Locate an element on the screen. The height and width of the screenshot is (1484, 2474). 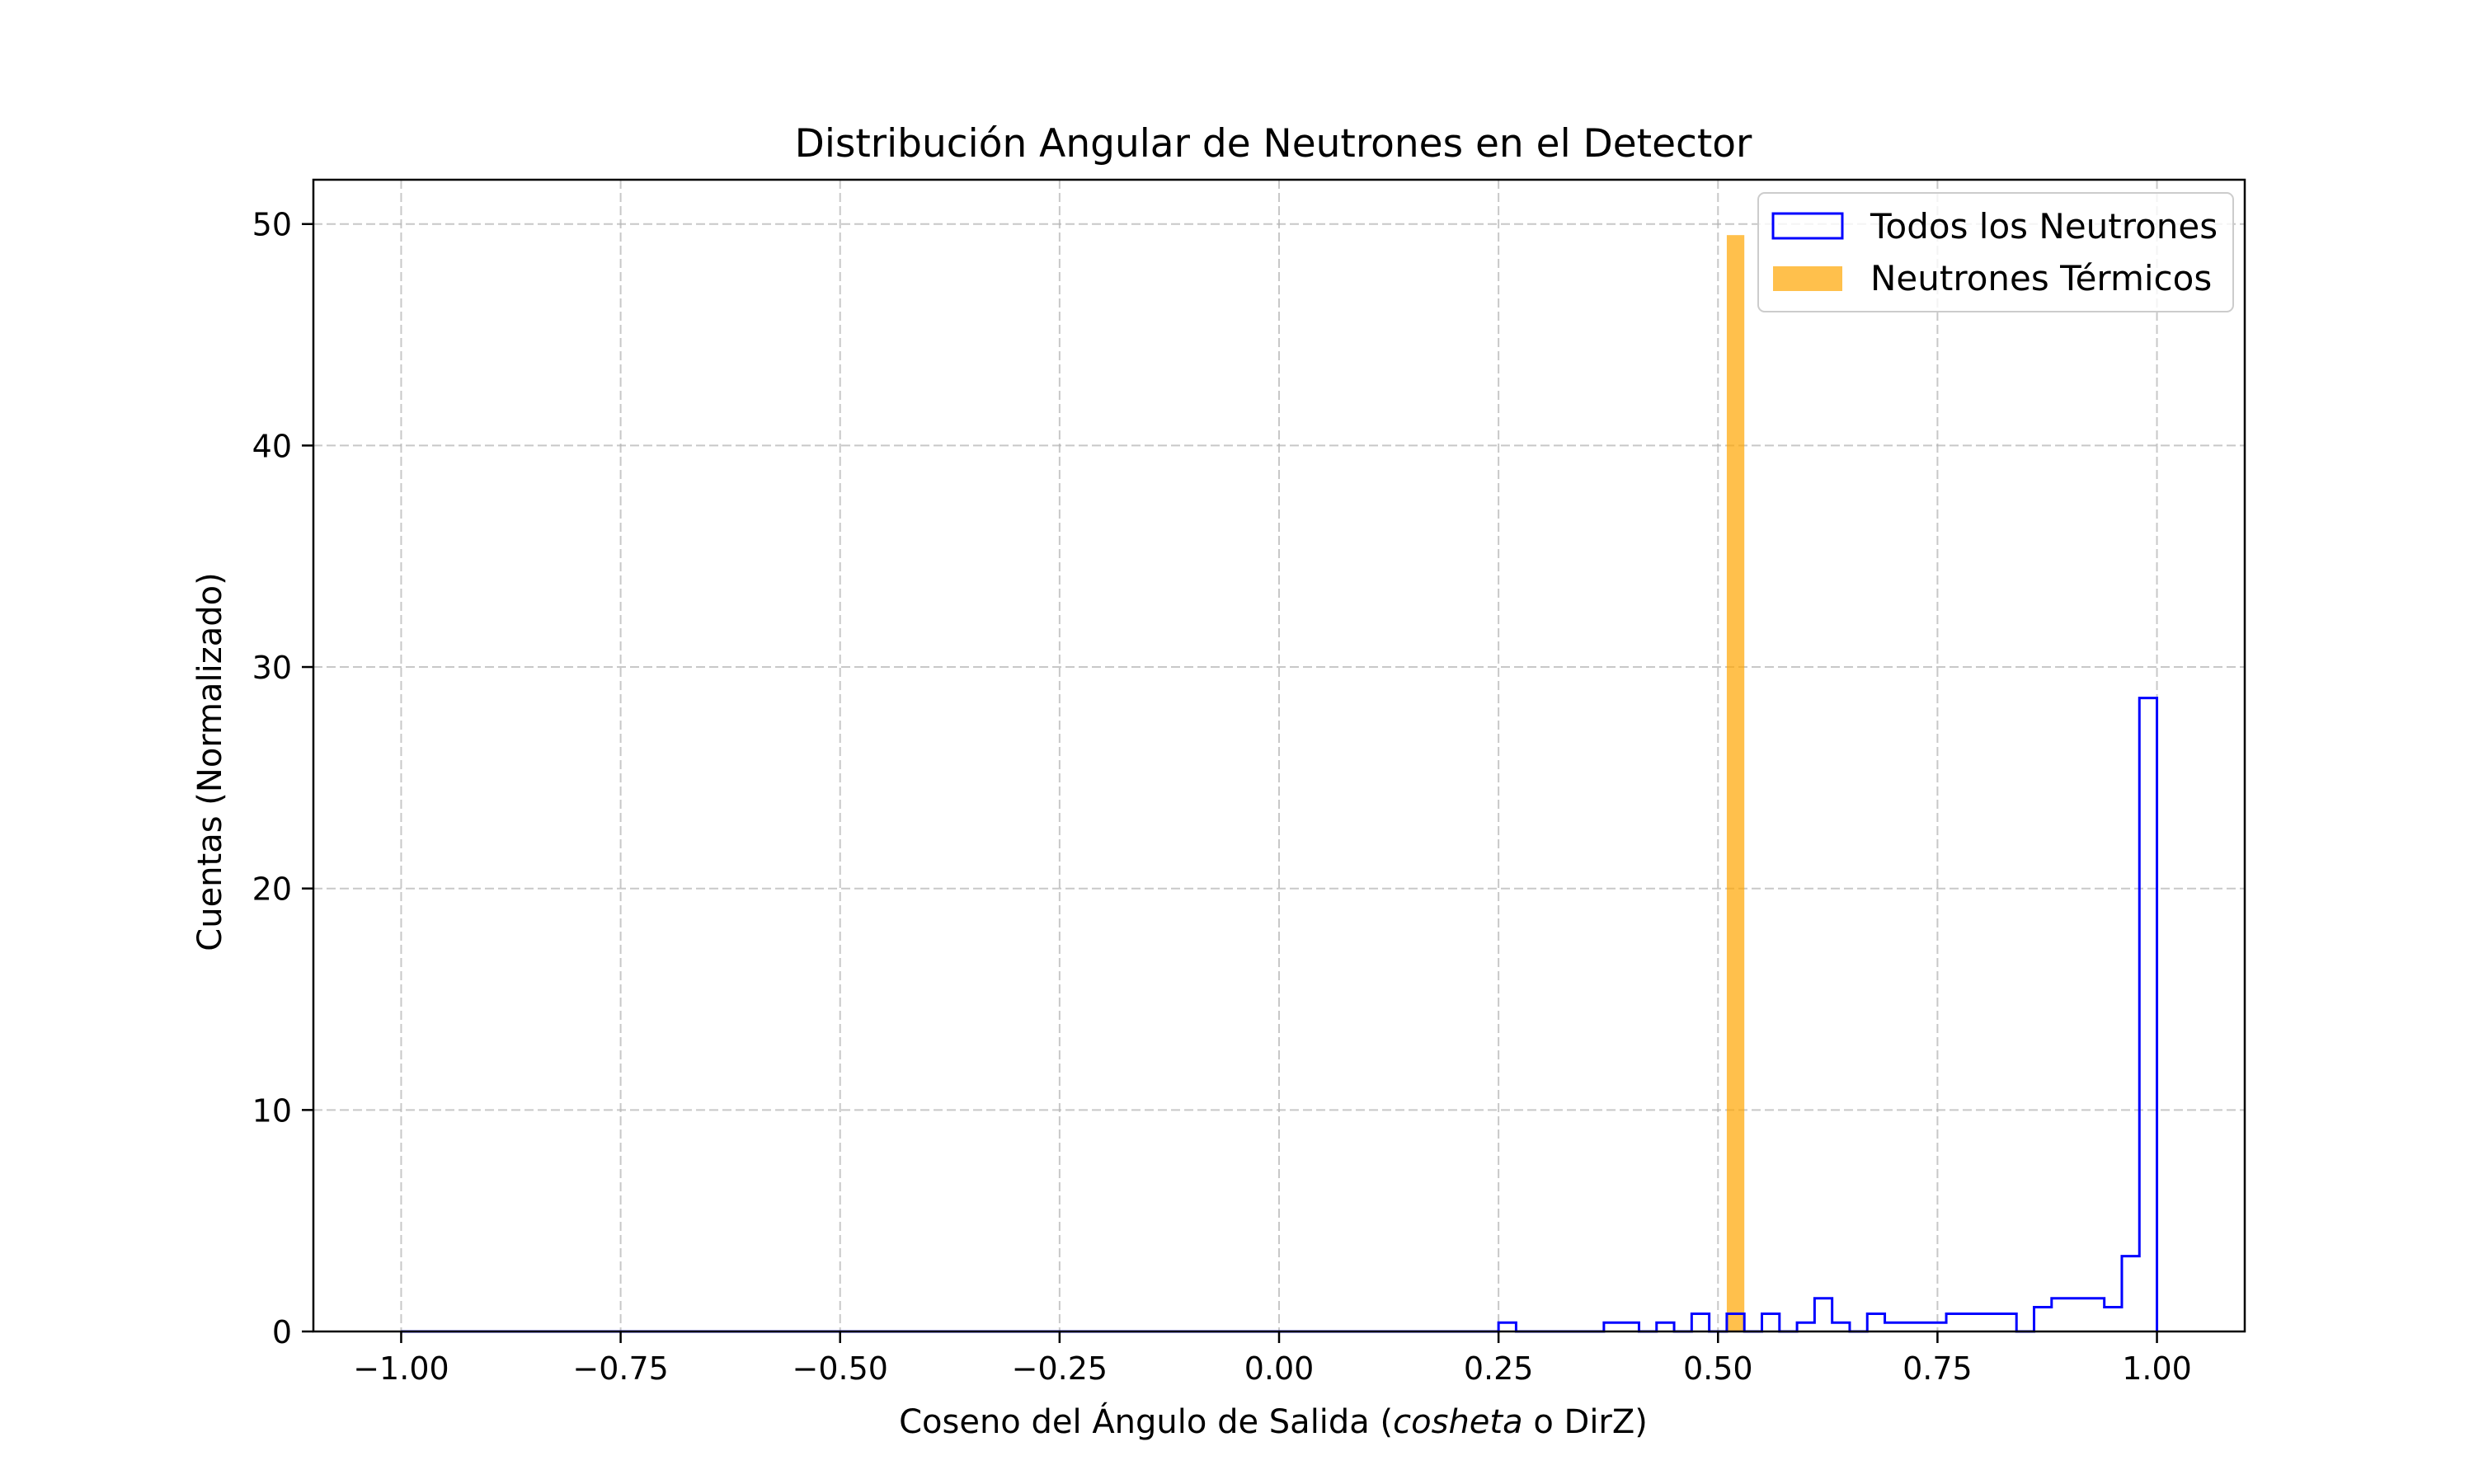
legend-box is located at coordinates (1995, 252).